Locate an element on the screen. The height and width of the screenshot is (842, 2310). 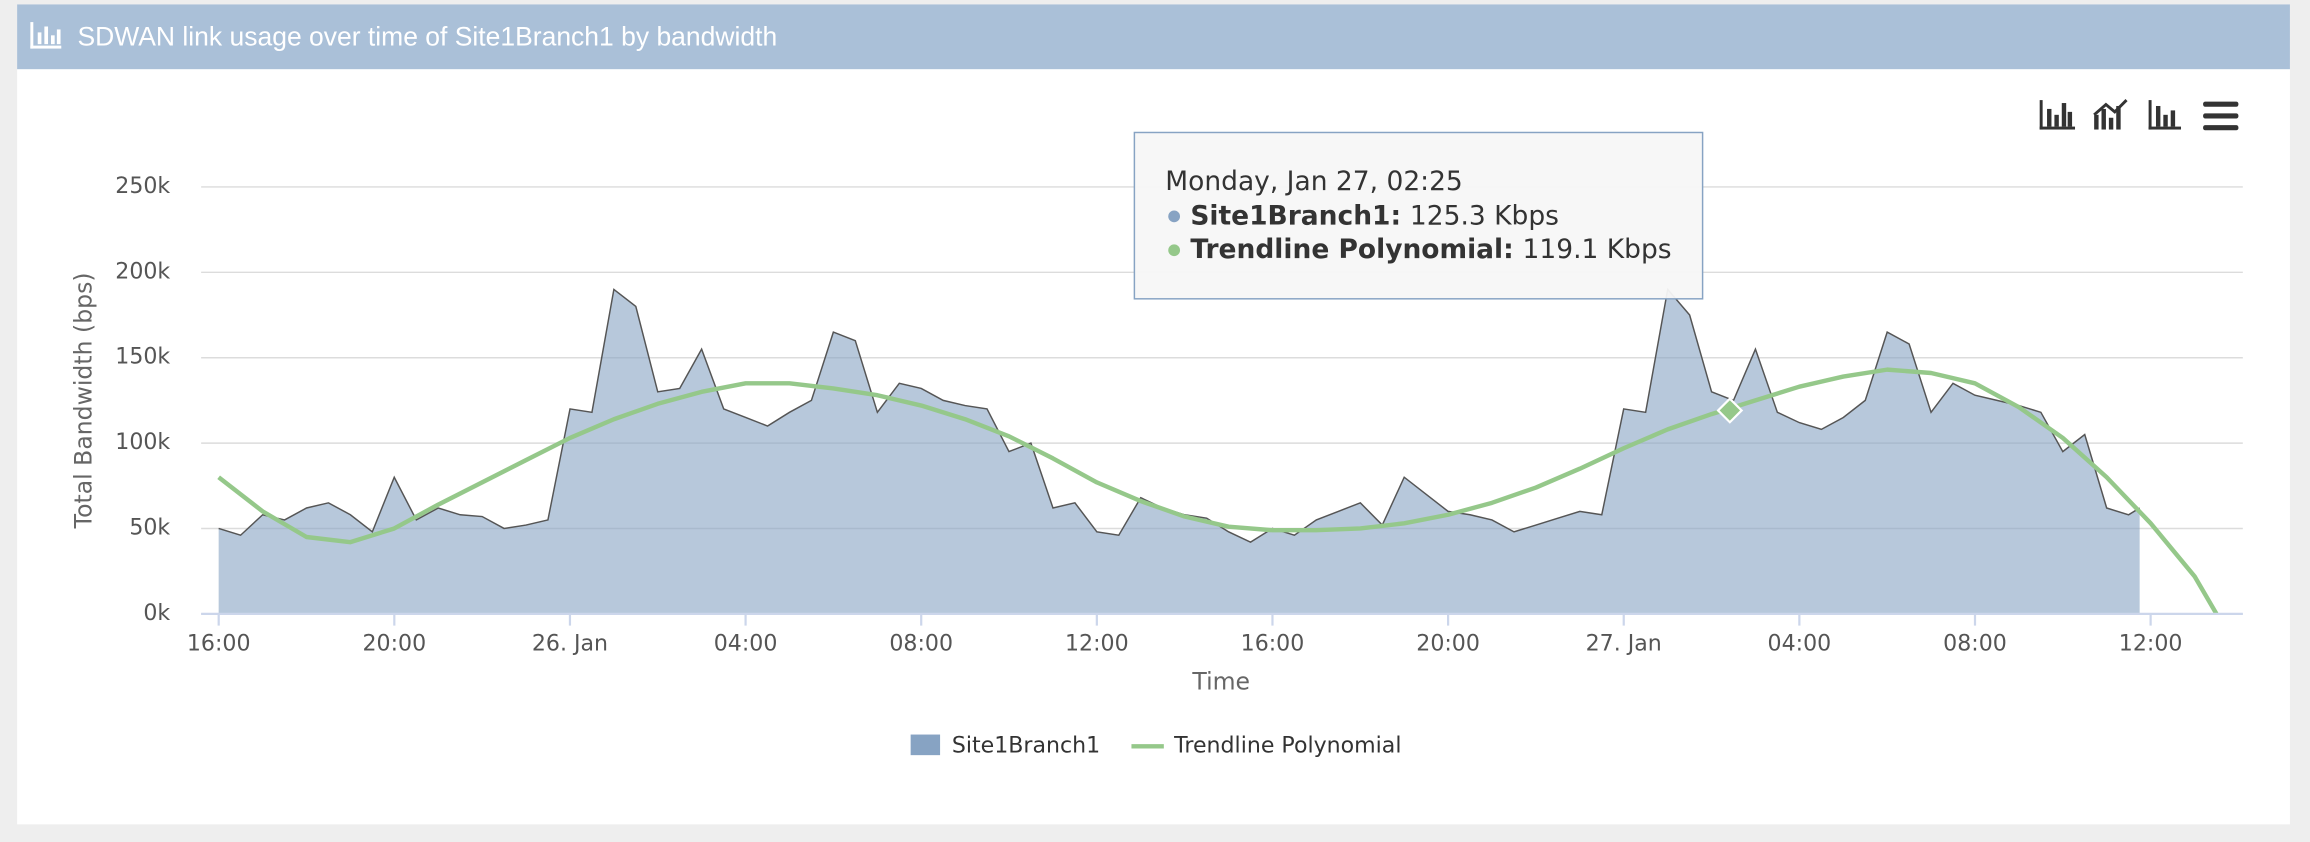
y-tick-label: 200k is located at coordinates (142, 271).